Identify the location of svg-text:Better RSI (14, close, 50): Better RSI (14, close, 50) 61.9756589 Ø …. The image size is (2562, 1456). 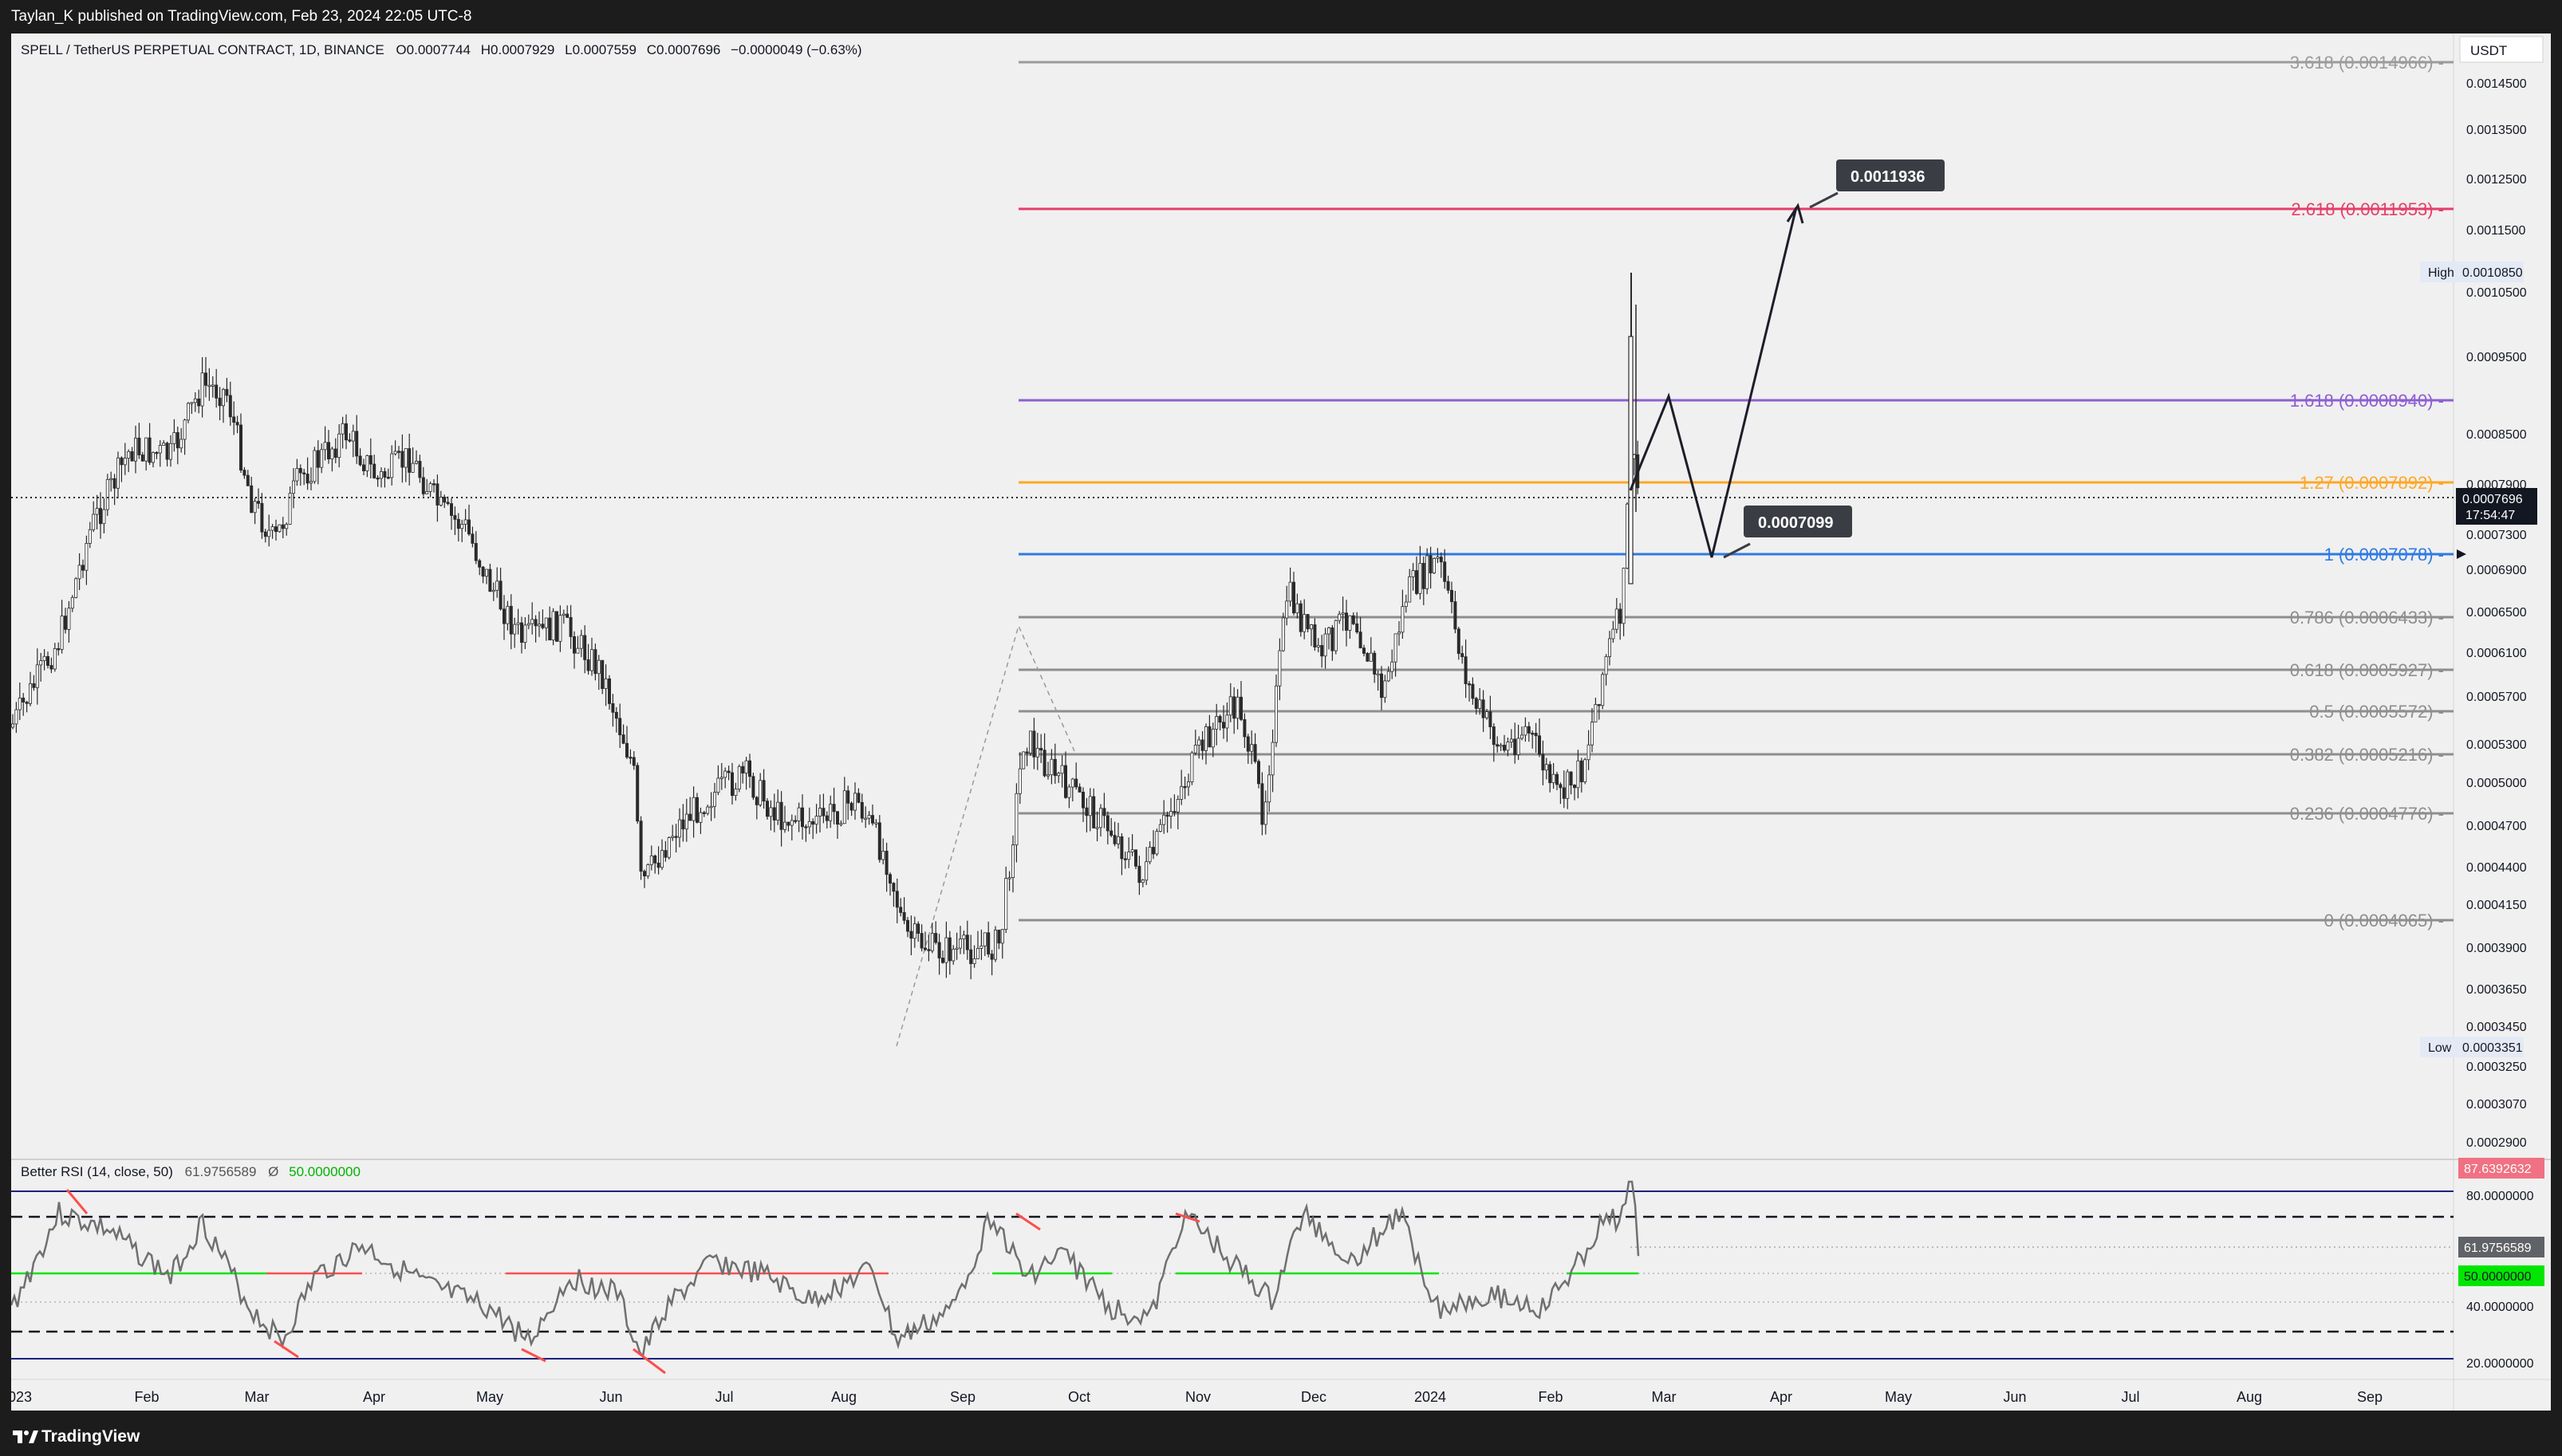
(191, 1171).